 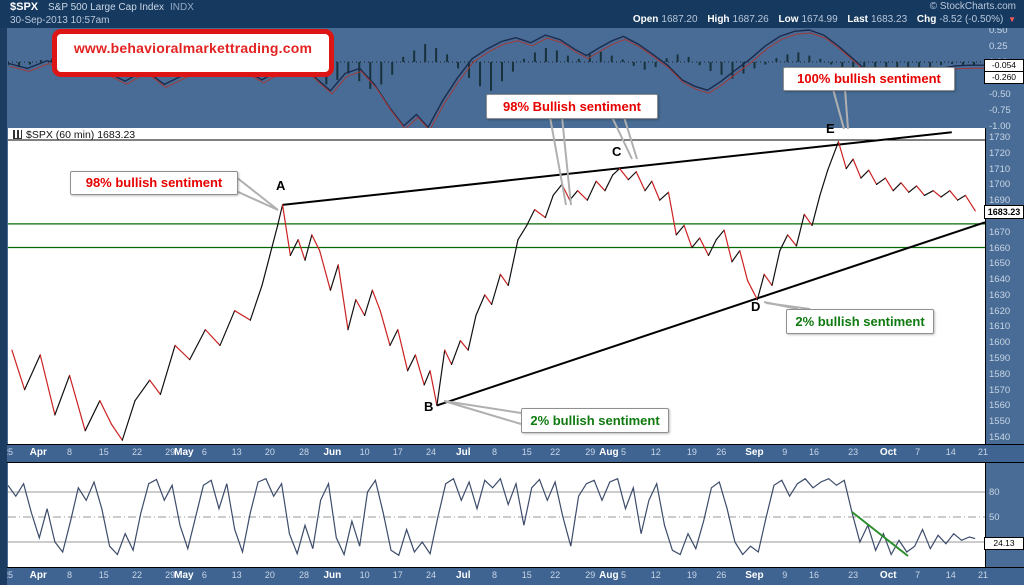 What do you see at coordinates (645, 19) in the screenshot?
I see `open-label: Open` at bounding box center [645, 19].